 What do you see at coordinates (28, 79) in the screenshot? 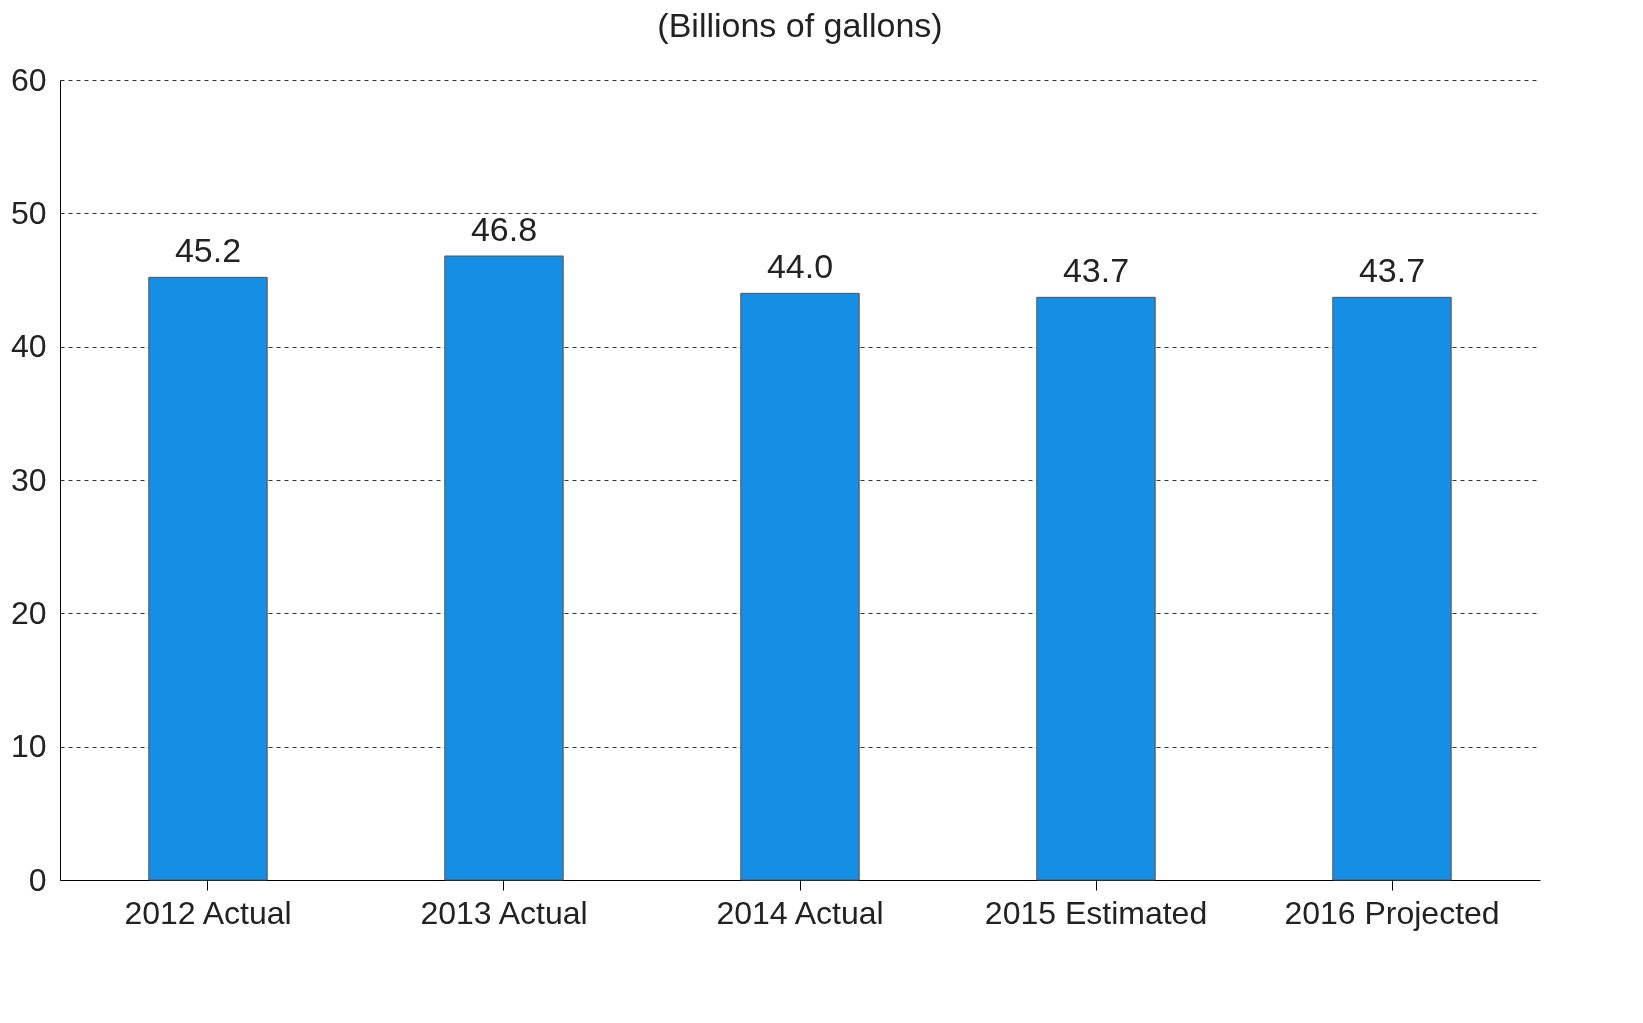
I see `y-tick-label: 60` at bounding box center [28, 79].